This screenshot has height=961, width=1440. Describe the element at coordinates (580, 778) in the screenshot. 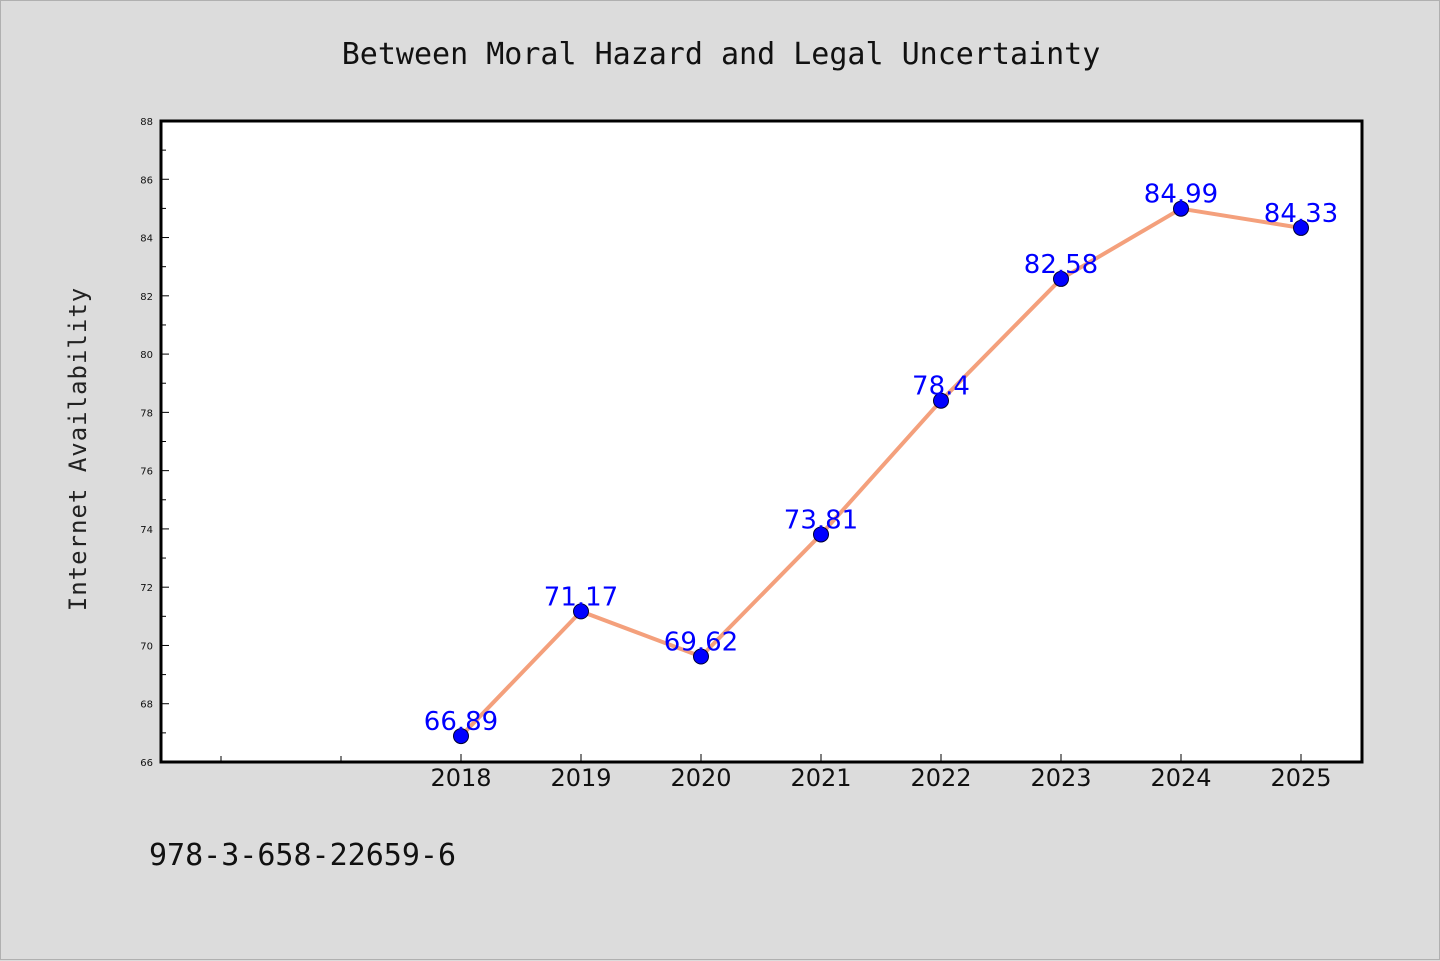

I see `x-tick-label: 2019` at that location.